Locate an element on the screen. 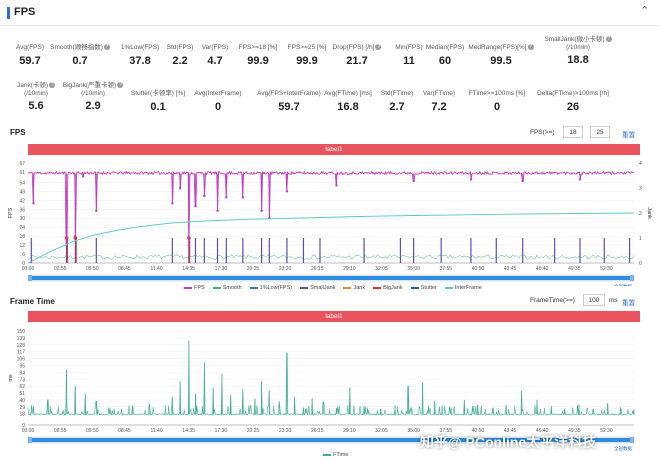  stat-stats_row1-10: MedRange(FPS)[%]? 99.5 is located at coordinates (501, 56).